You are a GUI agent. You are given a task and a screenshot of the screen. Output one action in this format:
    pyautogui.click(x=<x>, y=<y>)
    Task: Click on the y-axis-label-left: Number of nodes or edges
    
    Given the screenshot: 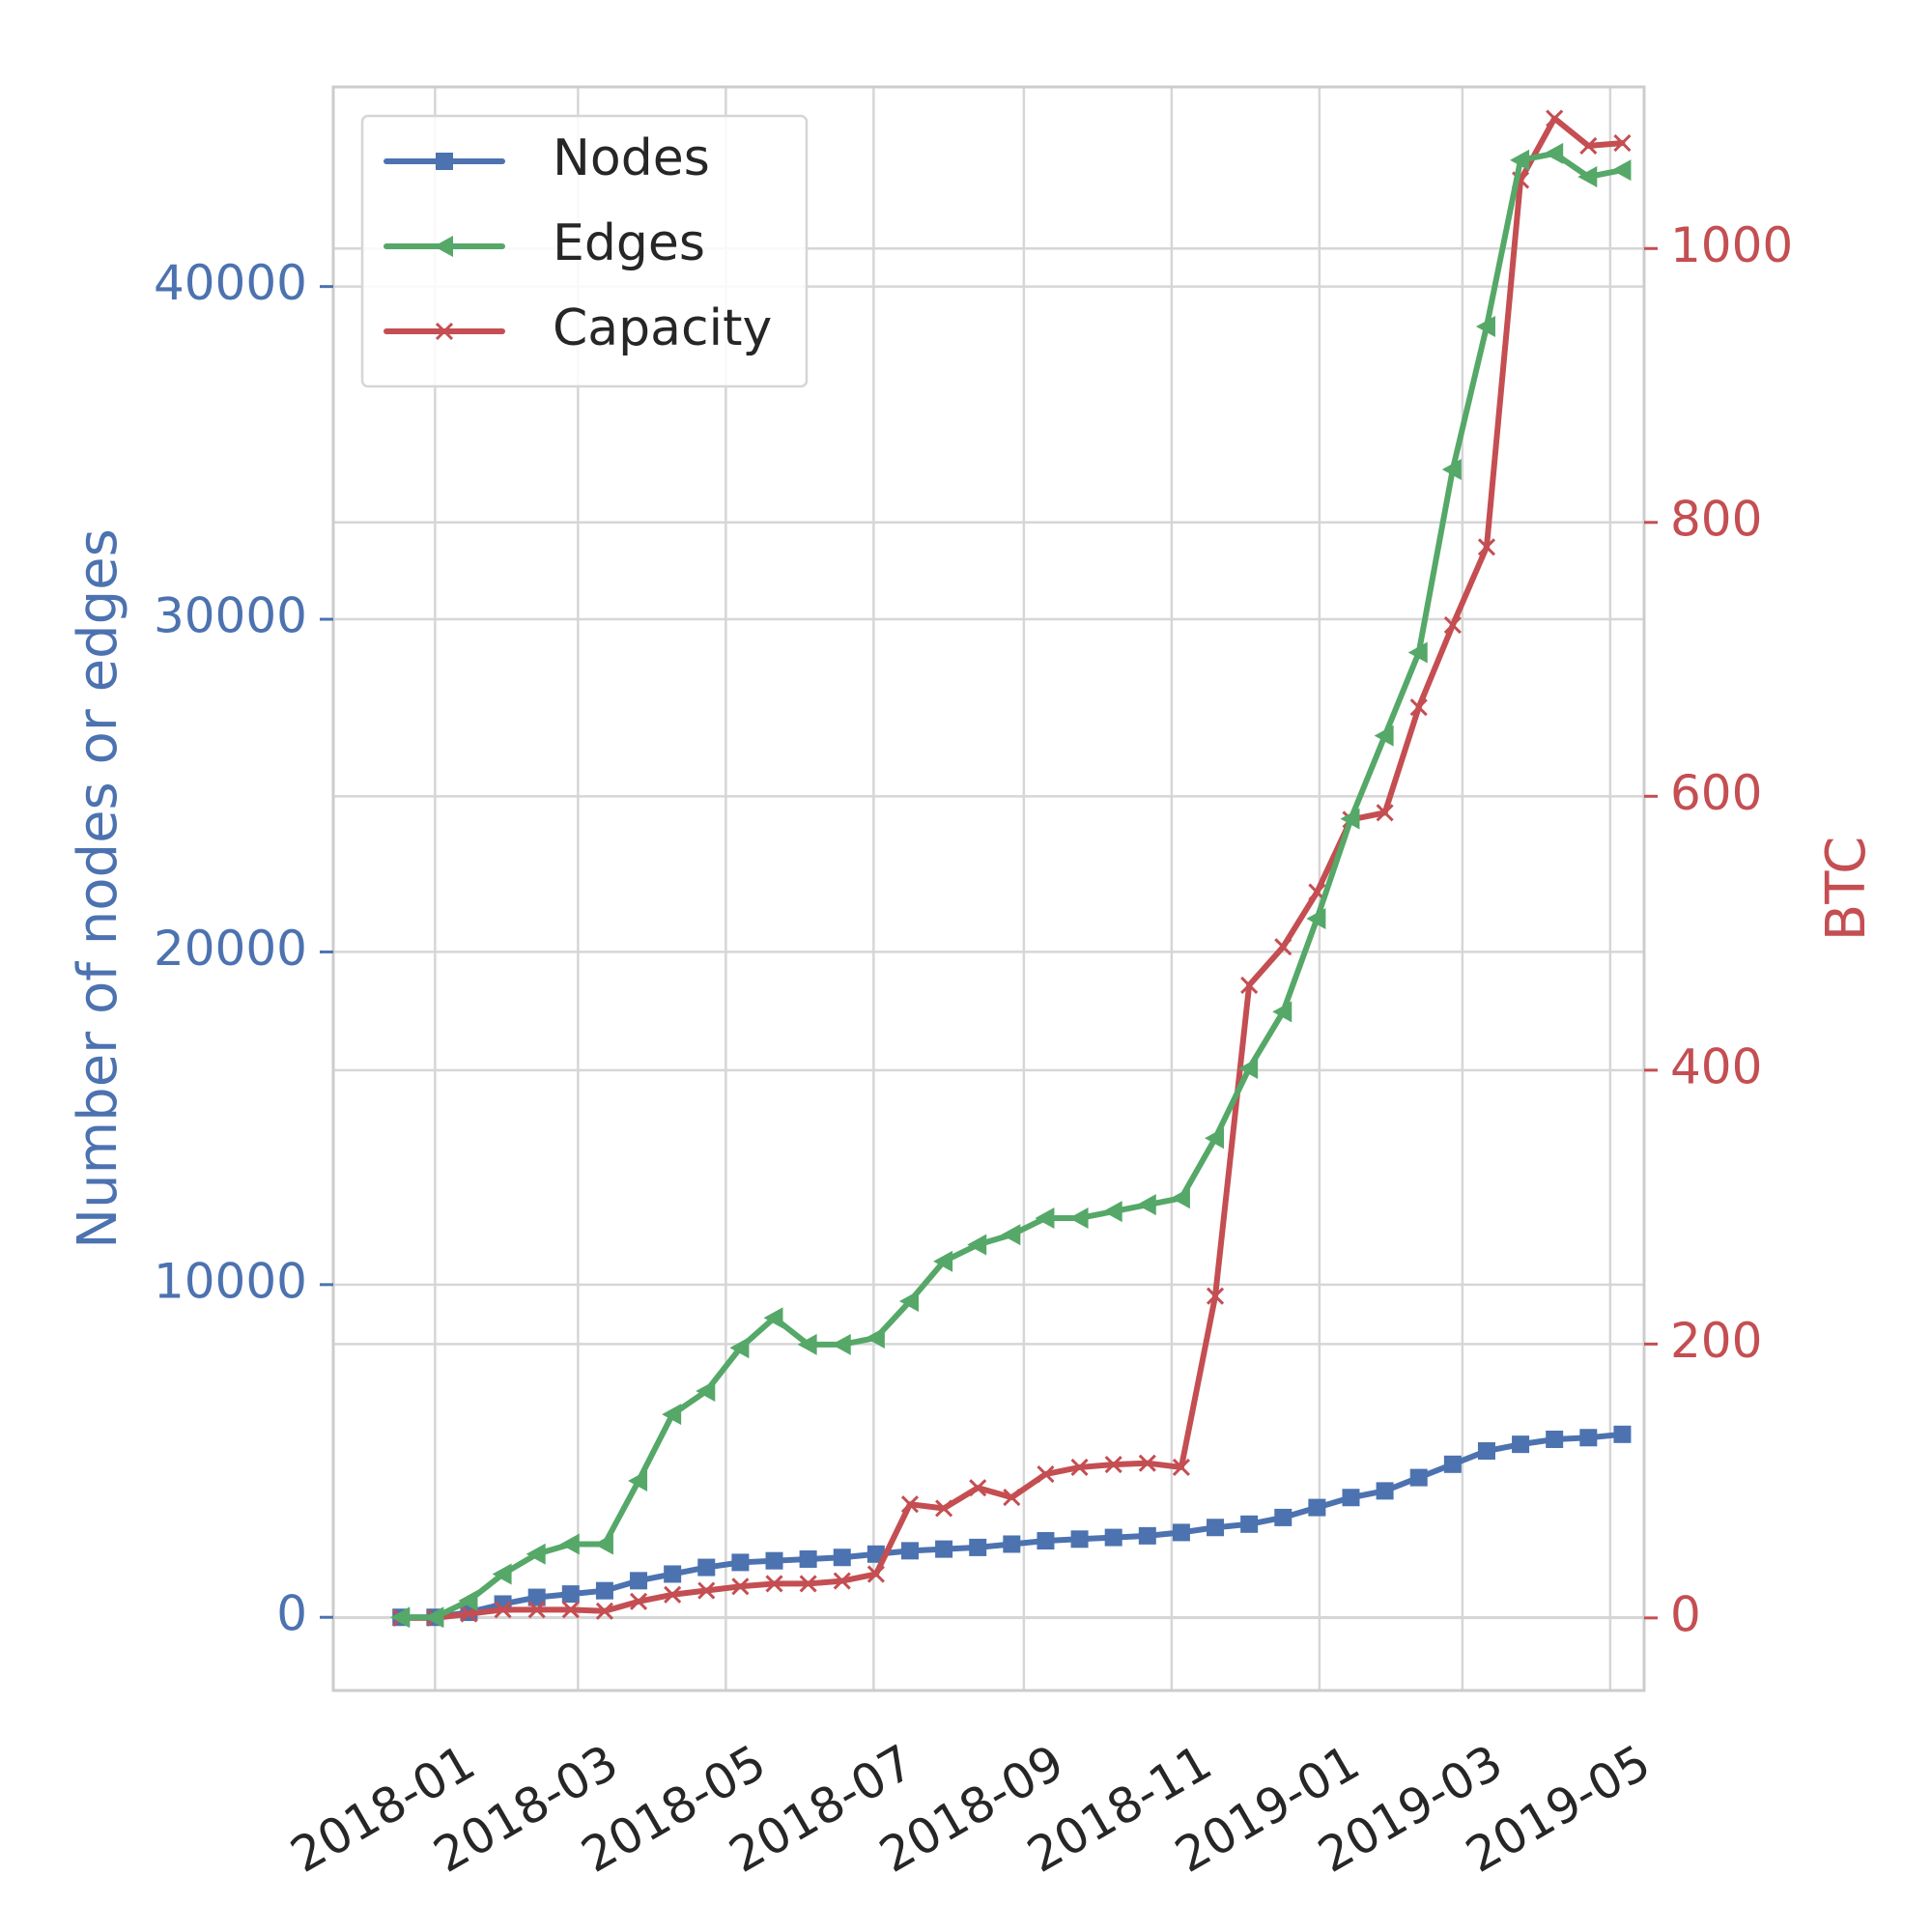 What is the action you would take?
    pyautogui.click(x=98, y=888)
    